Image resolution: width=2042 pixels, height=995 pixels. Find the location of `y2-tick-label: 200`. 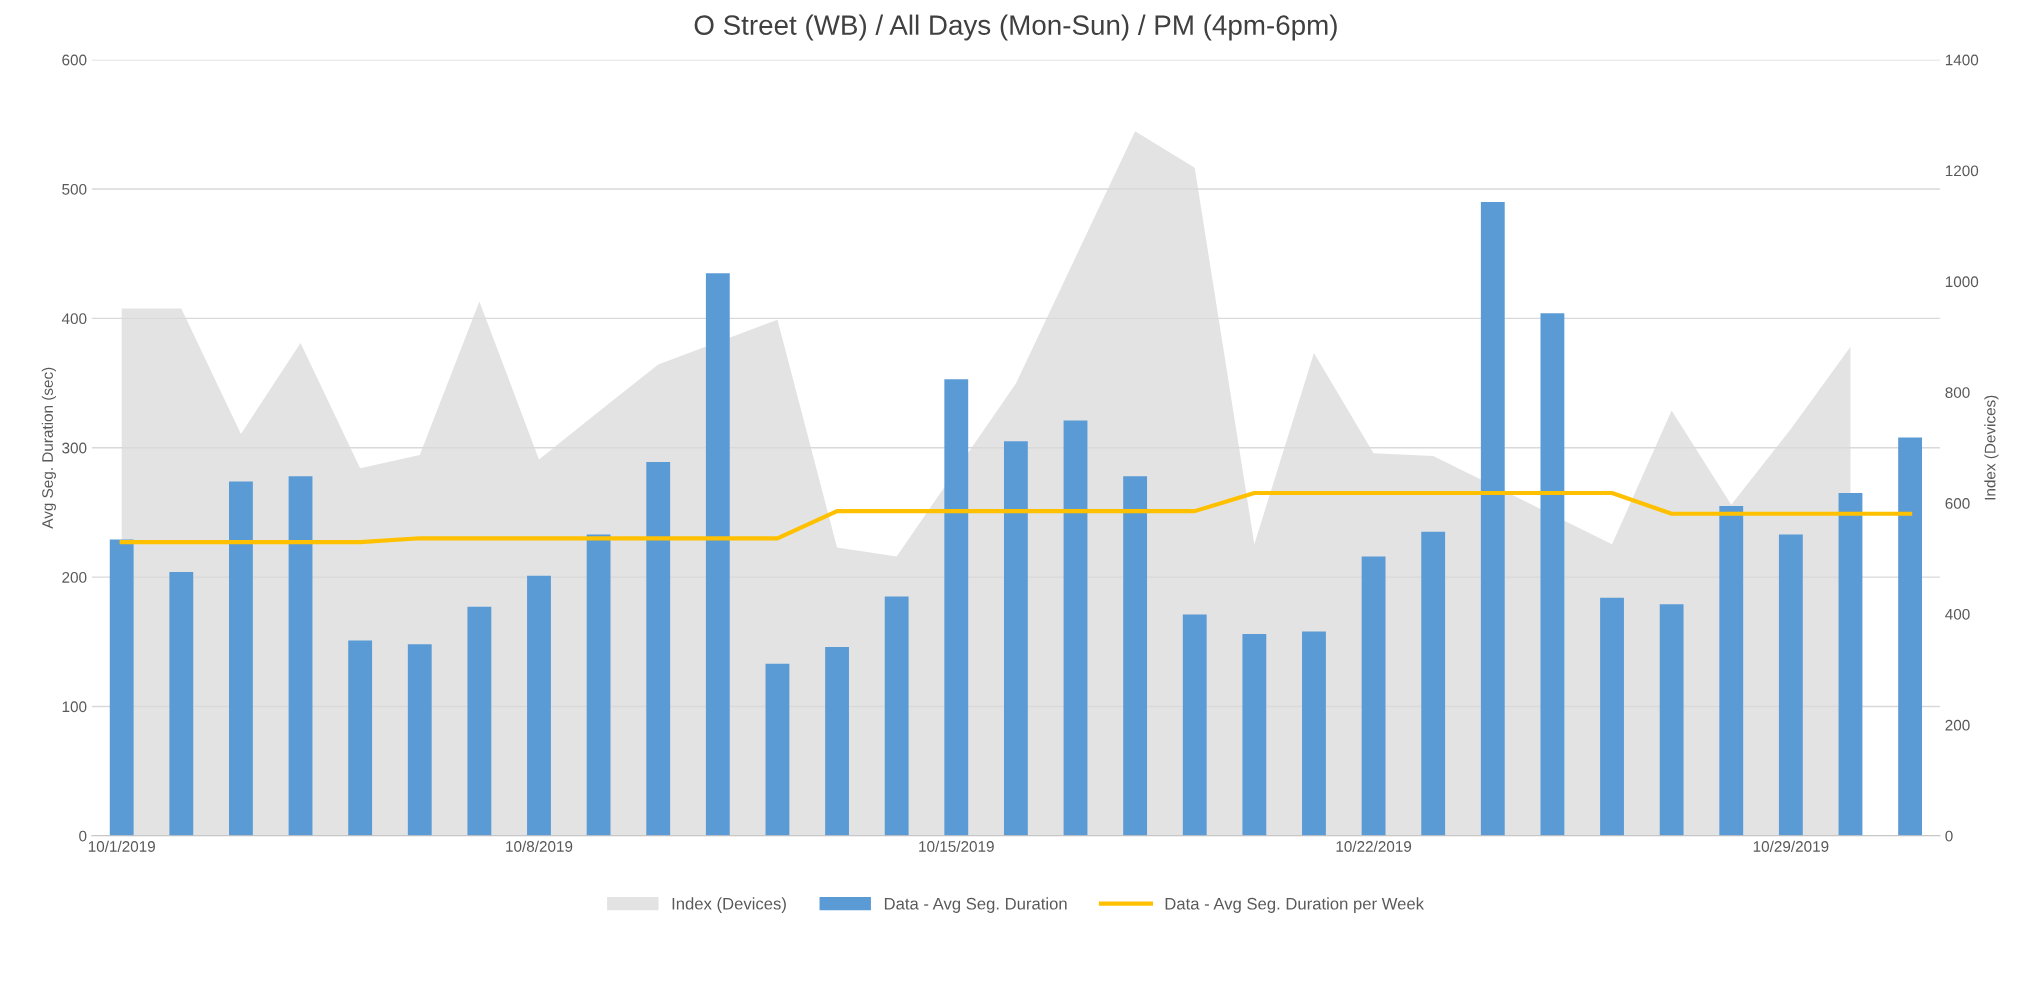

y2-tick-label: 200 is located at coordinates (1957, 725).